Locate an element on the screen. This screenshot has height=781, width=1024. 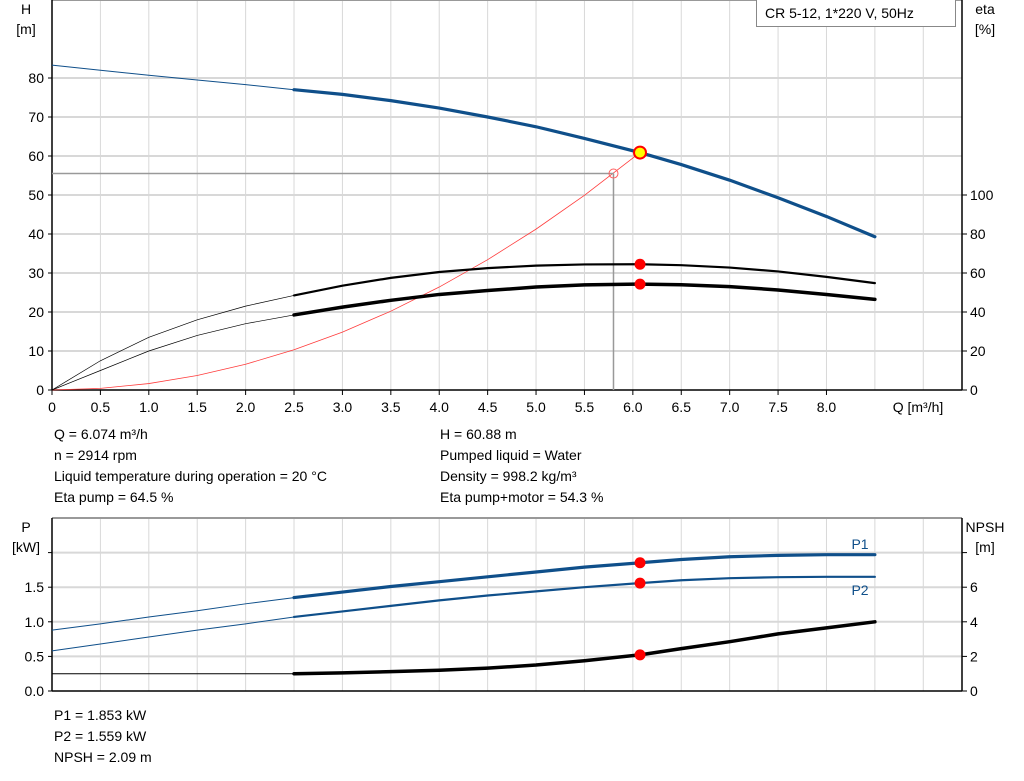
top-ylabel-right: eta is located at coordinates (985, 9).